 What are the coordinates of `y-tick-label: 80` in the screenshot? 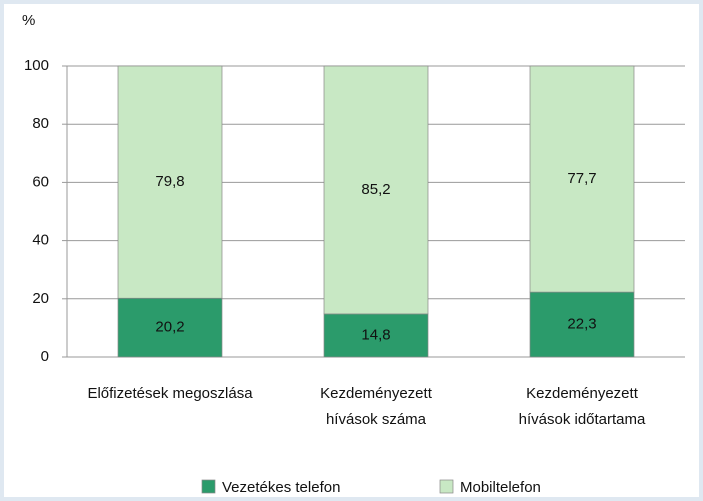 It's located at (40, 123).